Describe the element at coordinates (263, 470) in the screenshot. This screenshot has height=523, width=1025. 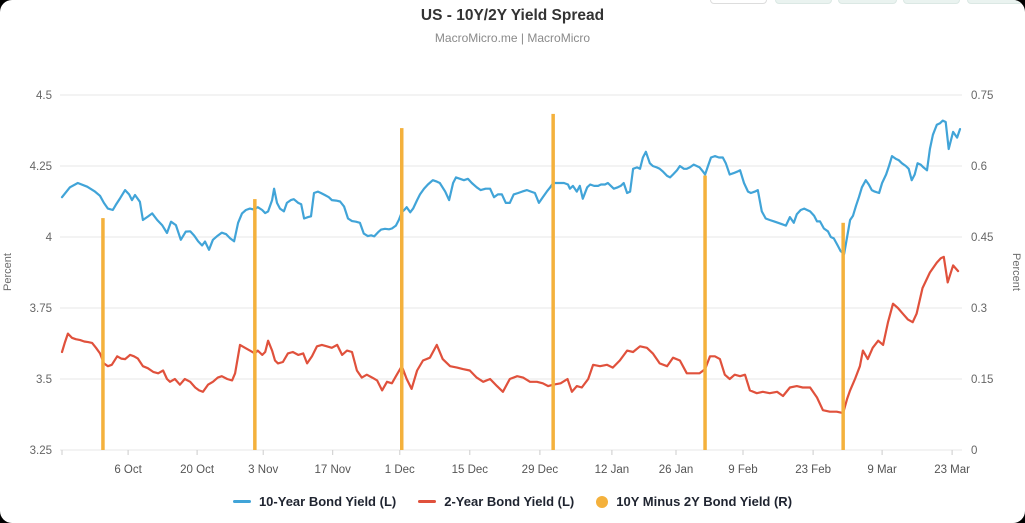
I see `x-axis-tick-label: 3 Nov` at that location.